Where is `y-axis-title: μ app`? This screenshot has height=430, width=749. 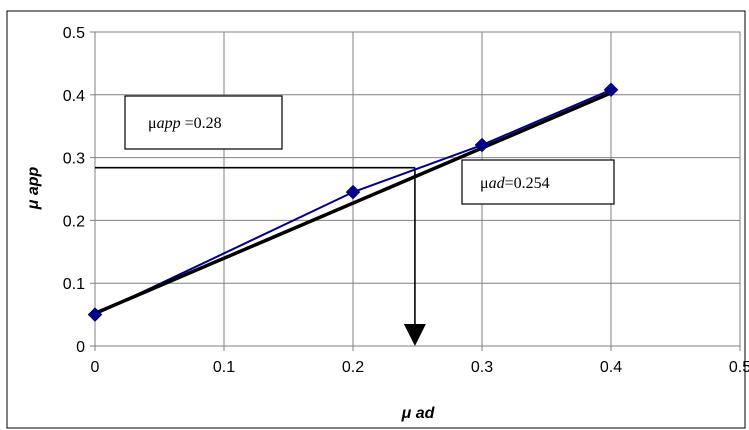 y-axis-title: μ app is located at coordinates (33, 189).